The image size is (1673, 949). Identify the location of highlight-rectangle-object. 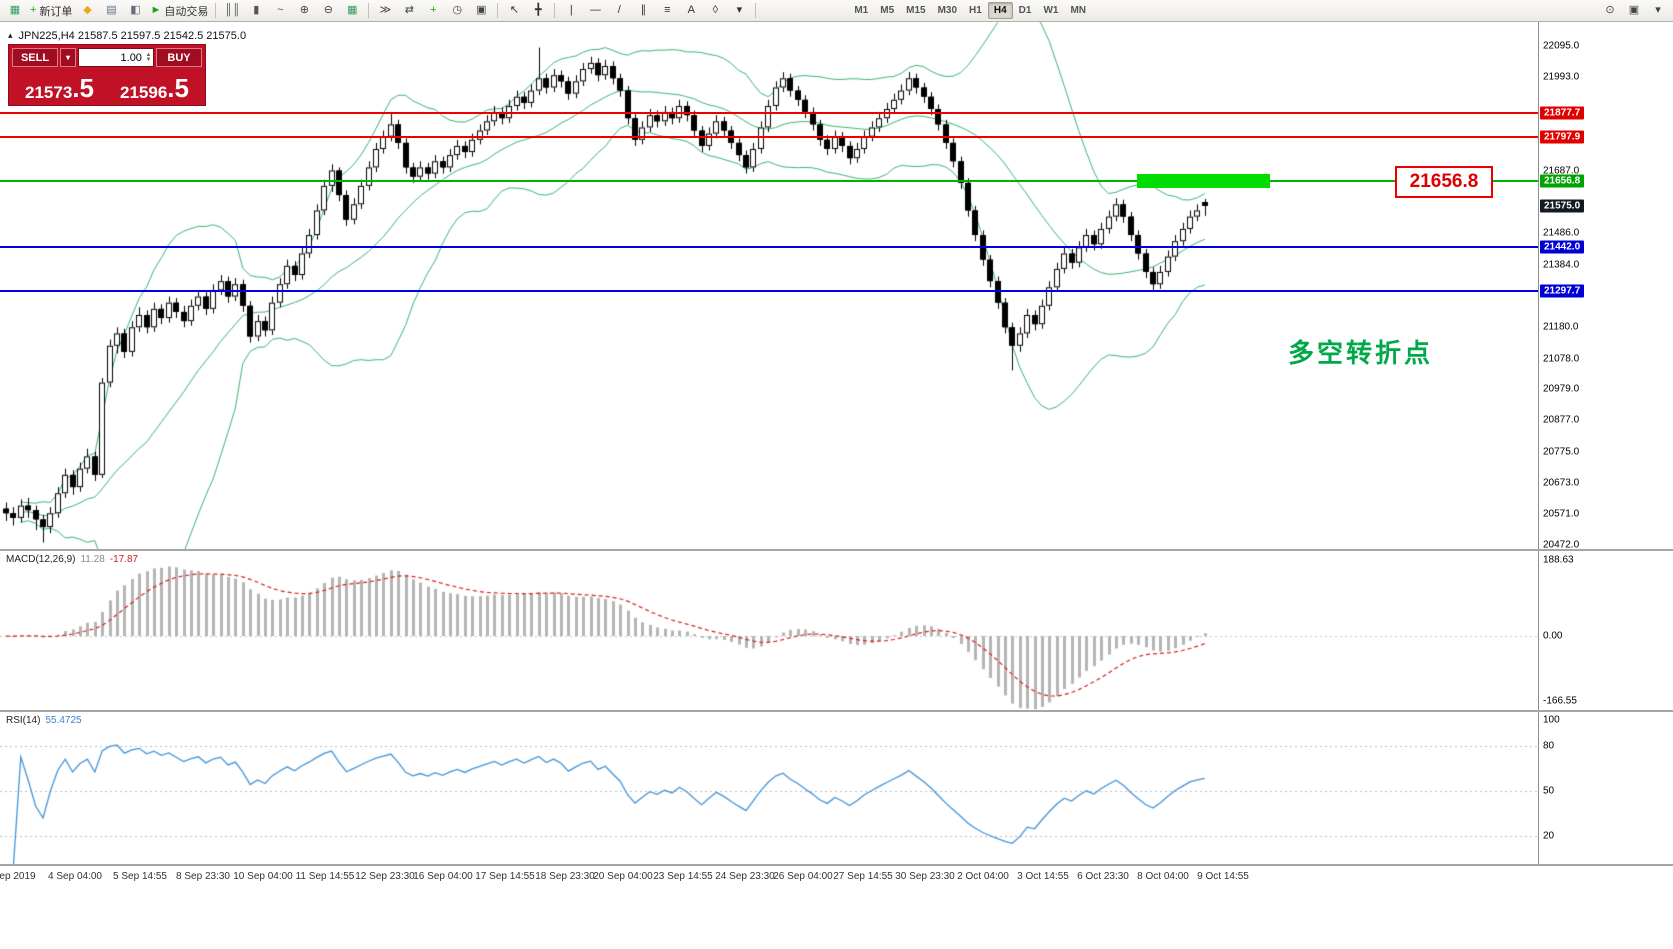
(1203, 180).